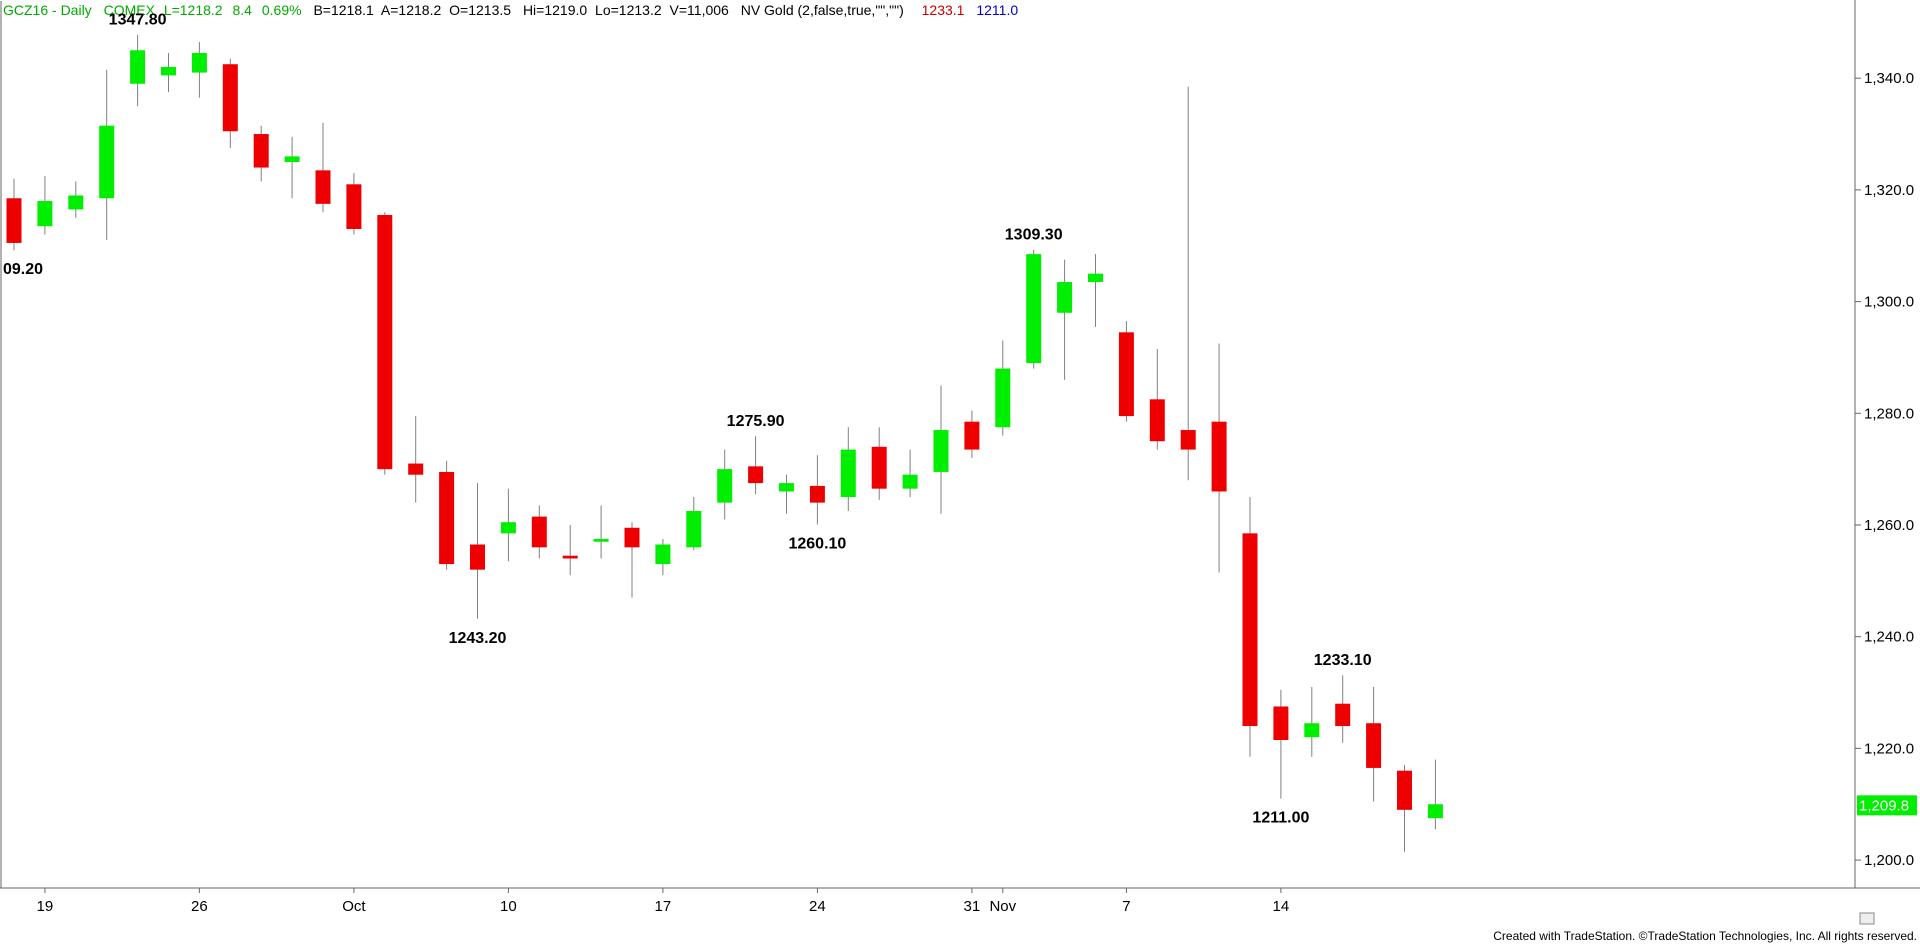  I want to click on header-change: 8.4, so click(243, 10).